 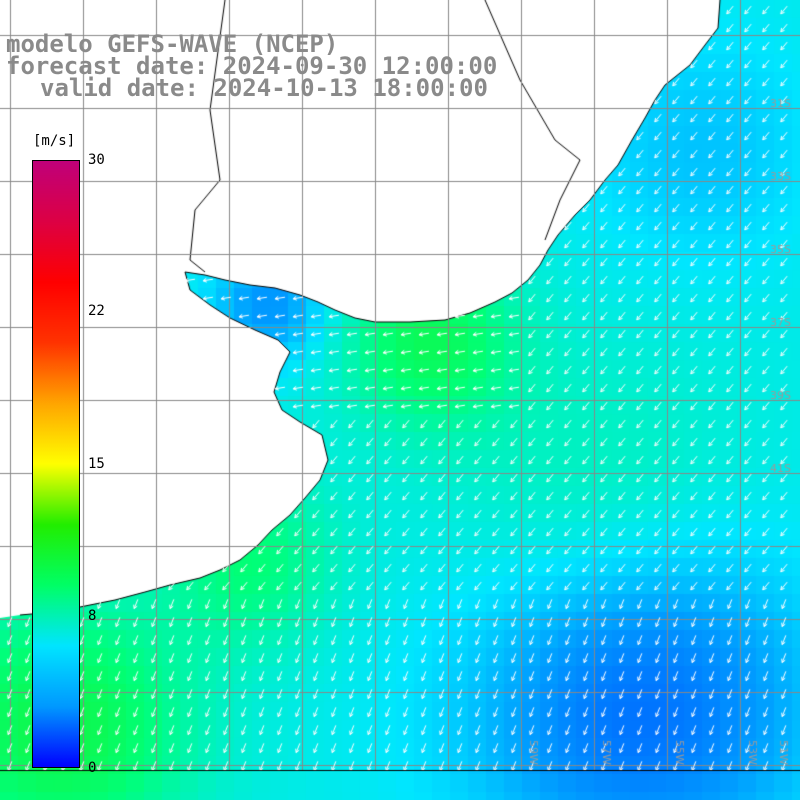 I want to click on legend-tick-30: 30, so click(x=96, y=160).